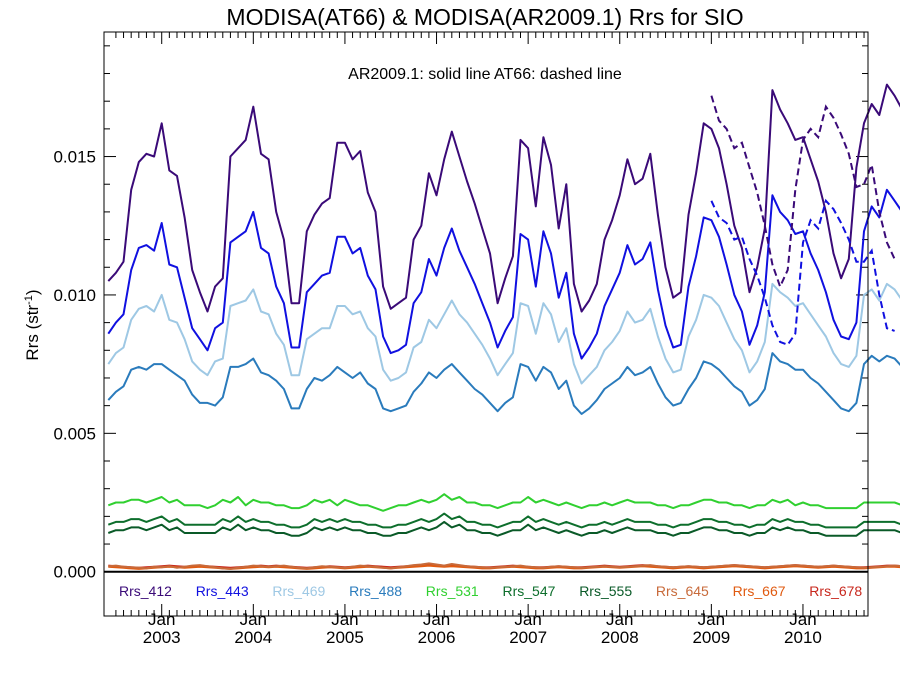  What do you see at coordinates (620, 637) in the screenshot?
I see `x-tick-label-year: 2008` at bounding box center [620, 637].